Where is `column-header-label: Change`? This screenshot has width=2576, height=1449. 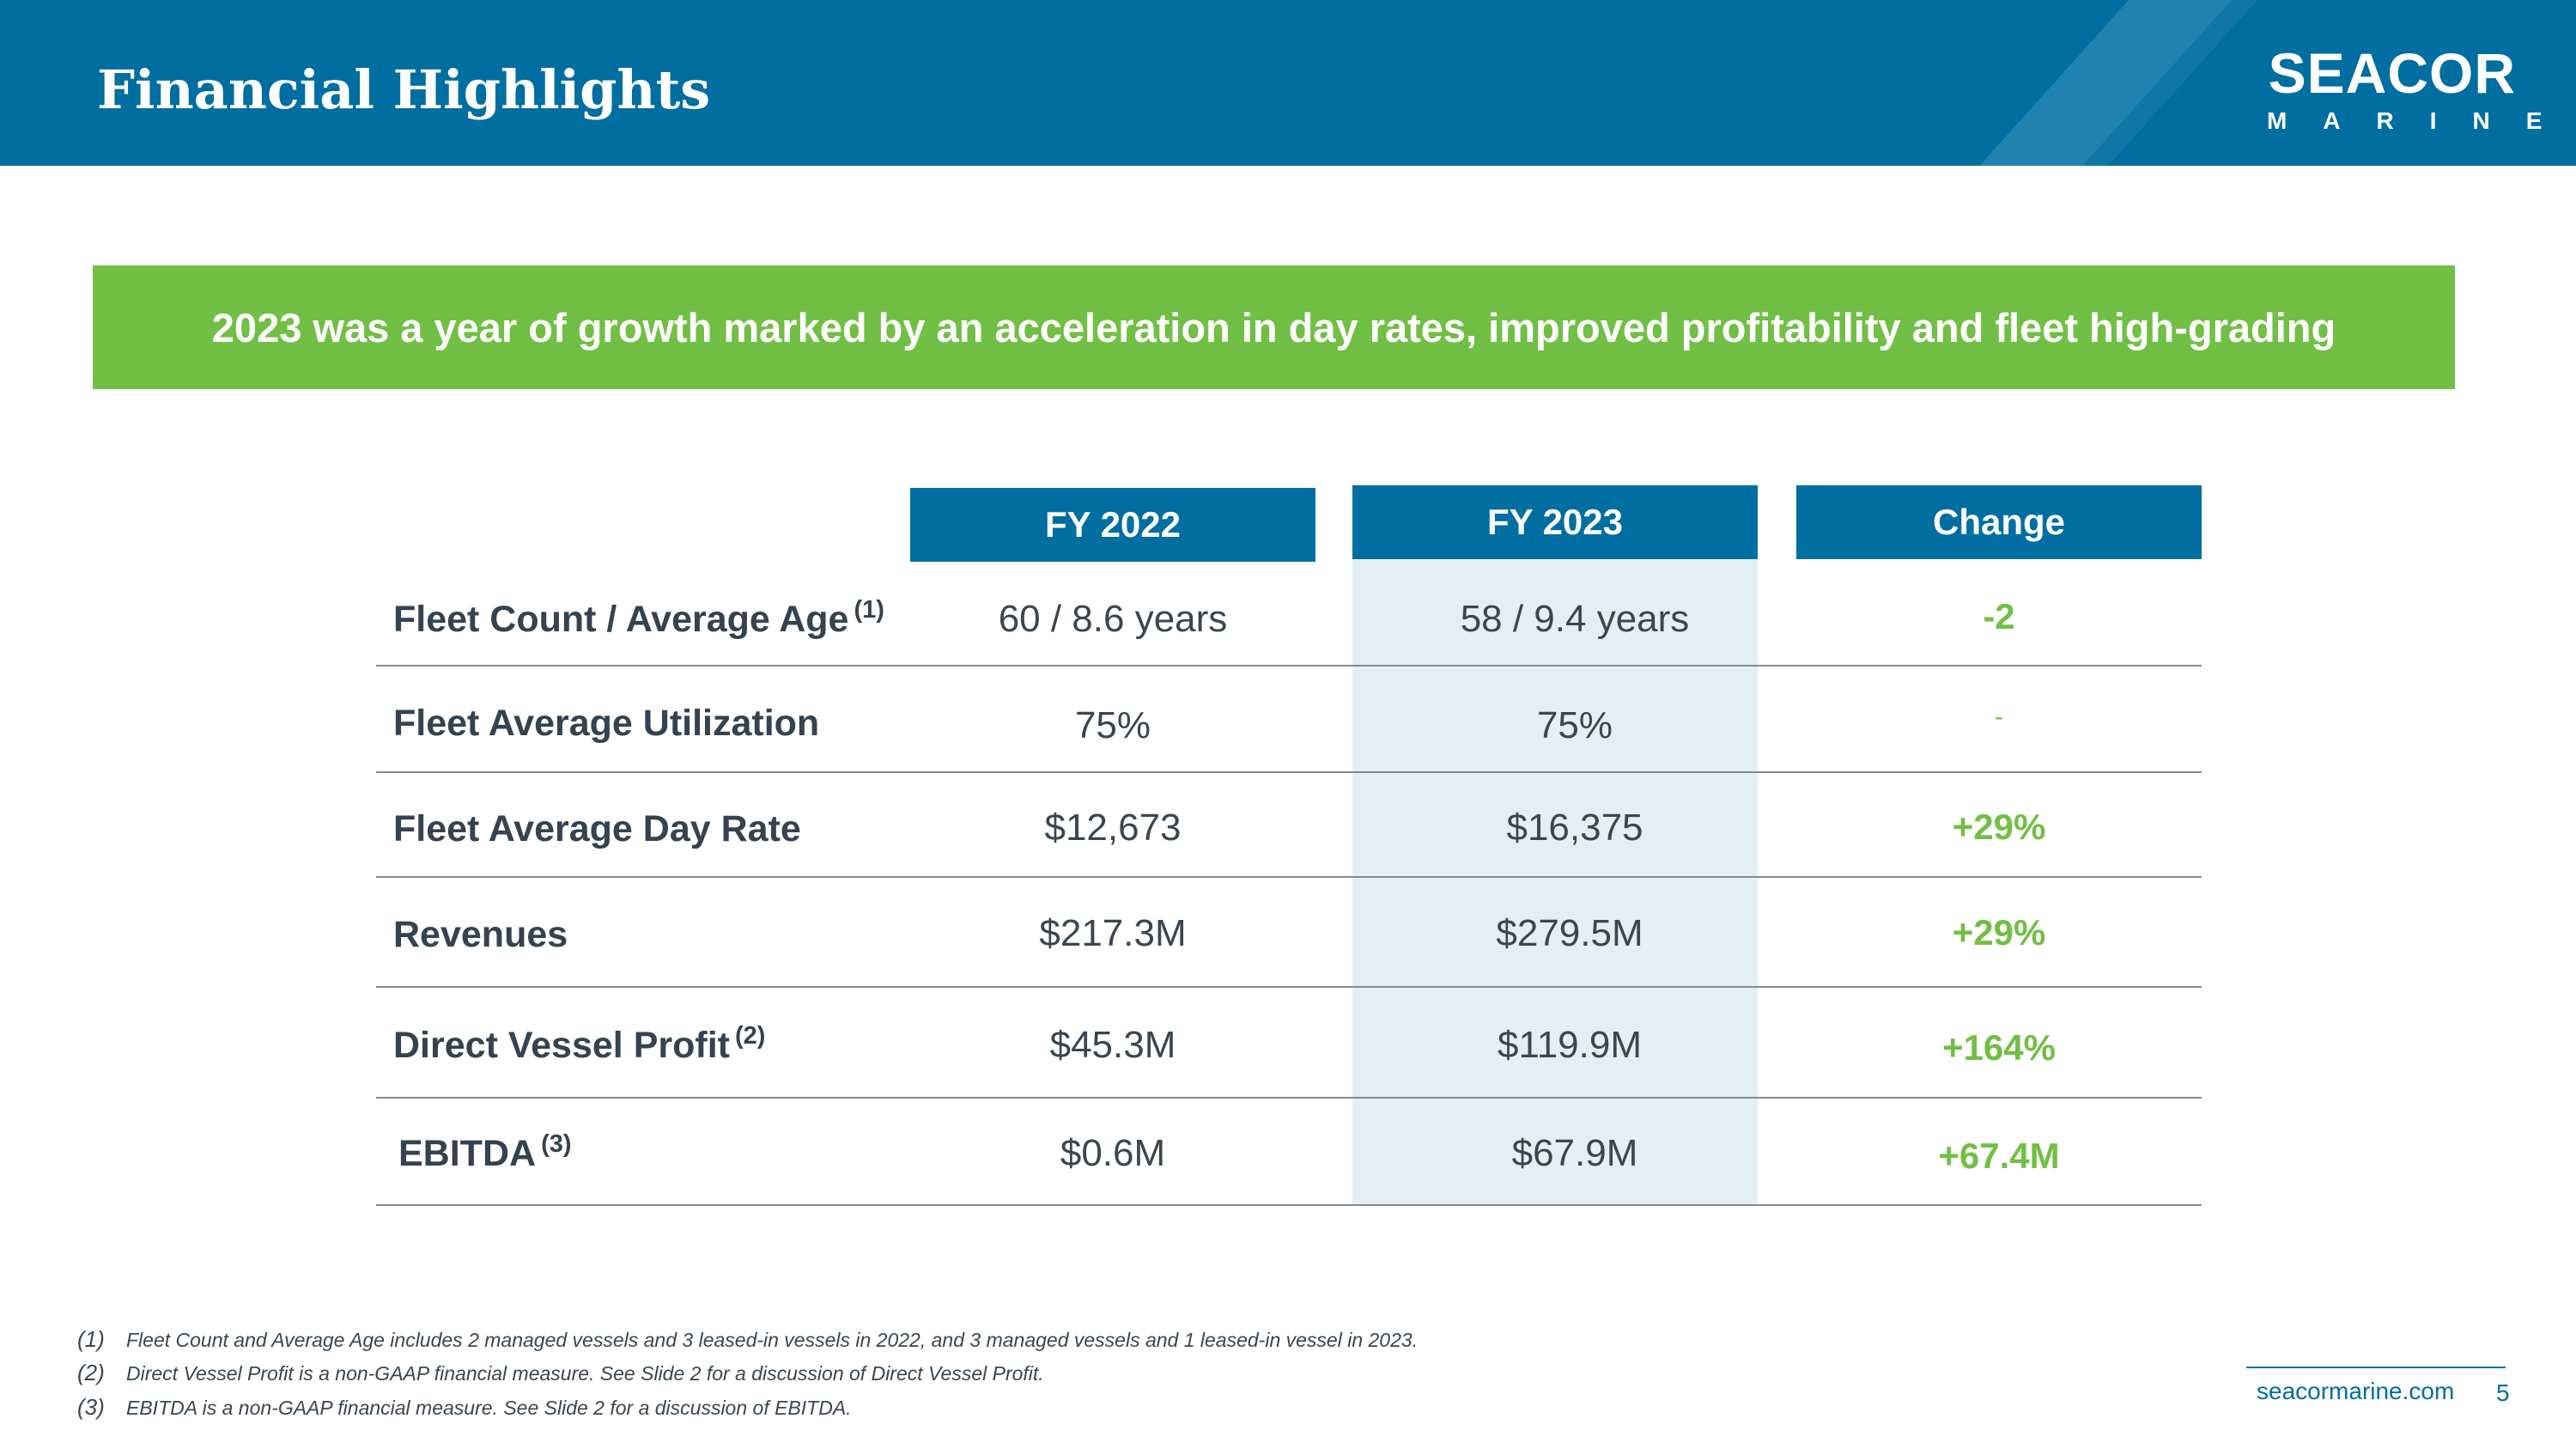
column-header-label: Change is located at coordinates (1998, 522).